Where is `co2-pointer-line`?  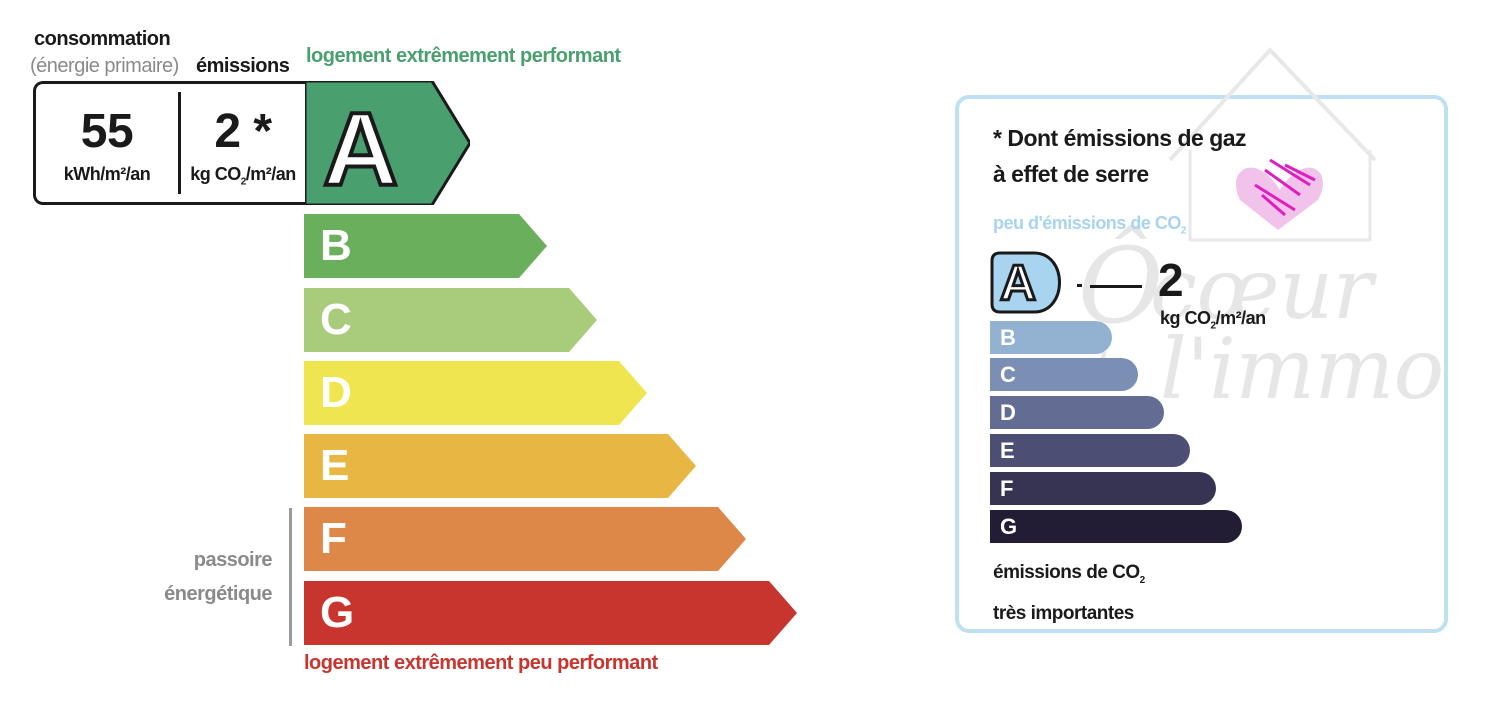
co2-pointer-line is located at coordinates (1116, 286).